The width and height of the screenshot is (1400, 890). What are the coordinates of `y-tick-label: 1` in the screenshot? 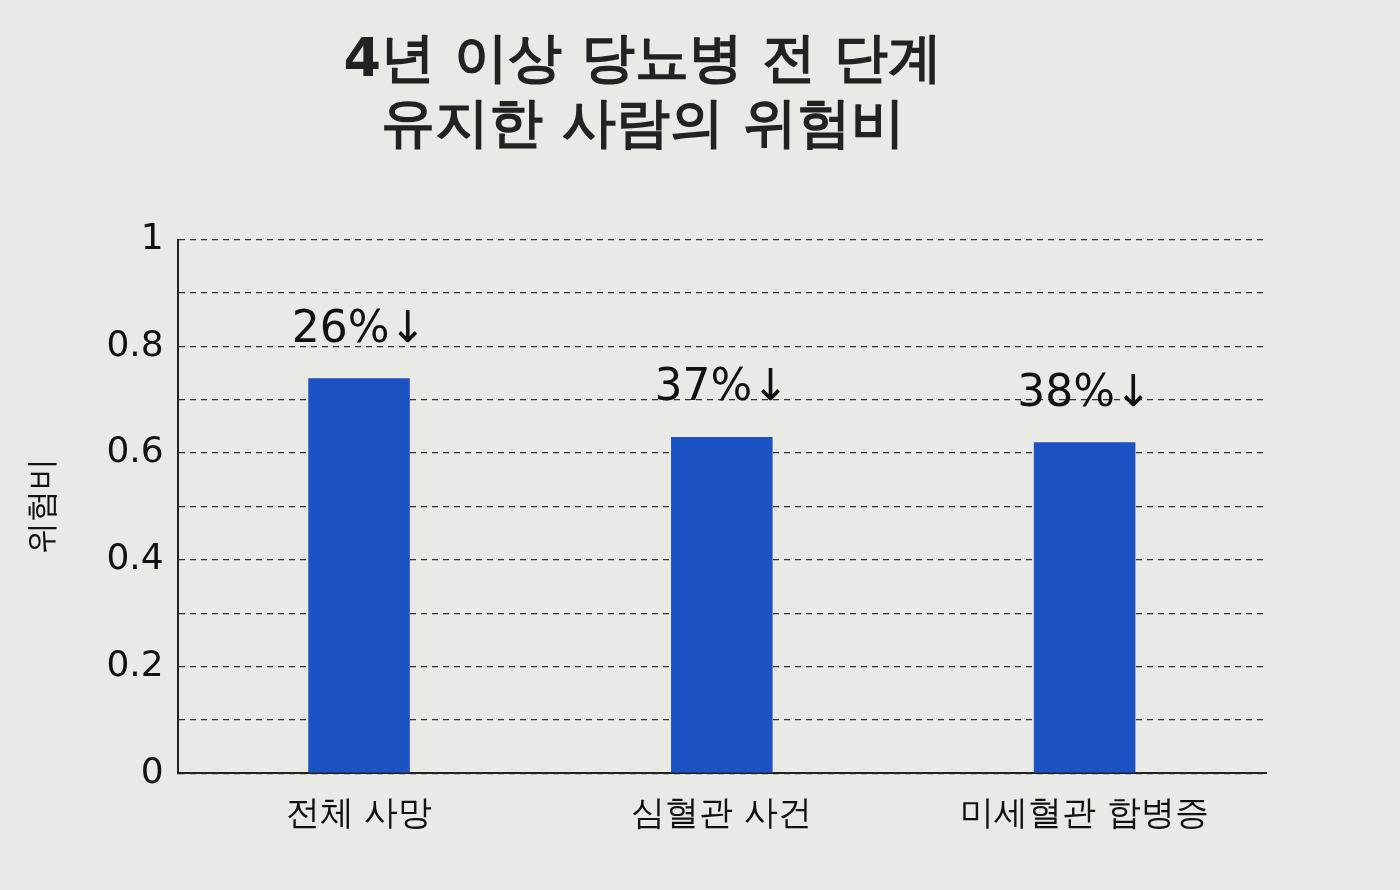 It's located at (152, 236).